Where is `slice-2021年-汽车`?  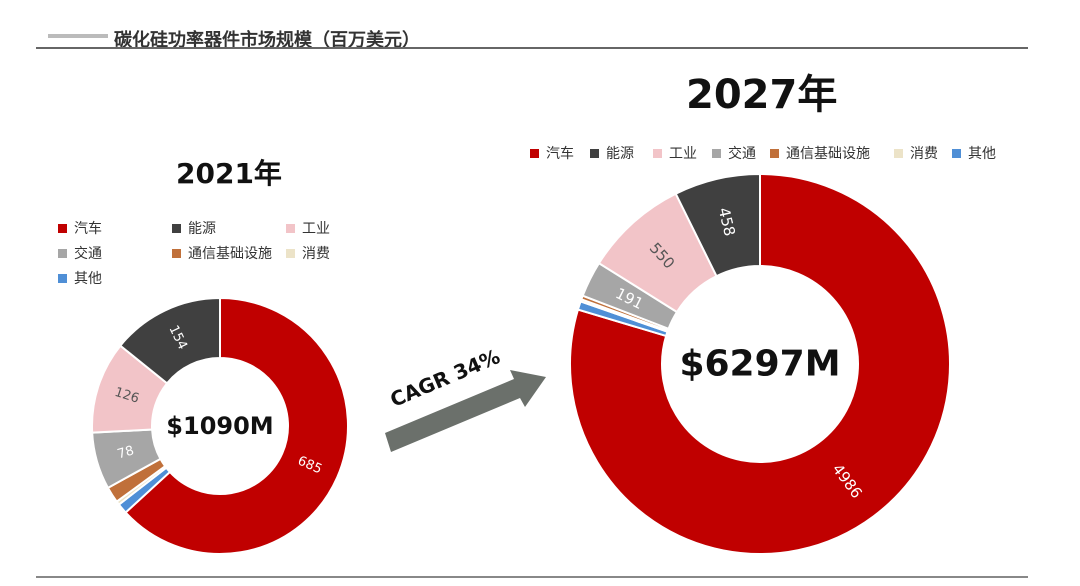 slice-2021年-汽车 is located at coordinates (236, 425).